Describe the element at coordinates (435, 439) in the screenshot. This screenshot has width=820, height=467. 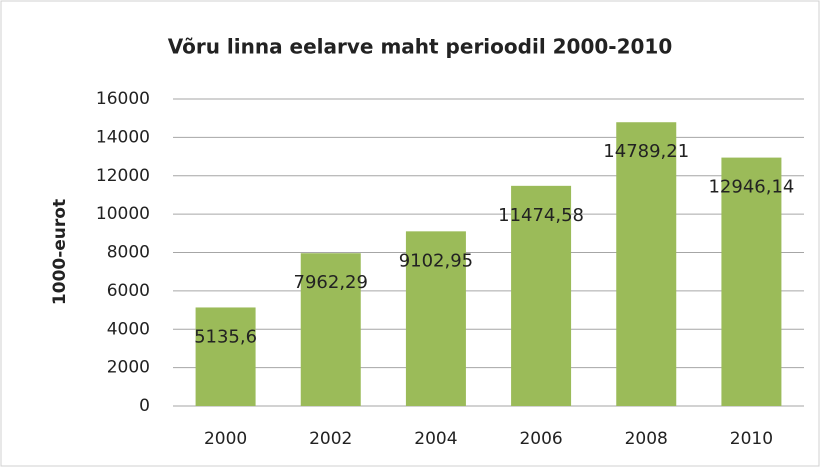
I see `x-tick-label: 2004` at that location.